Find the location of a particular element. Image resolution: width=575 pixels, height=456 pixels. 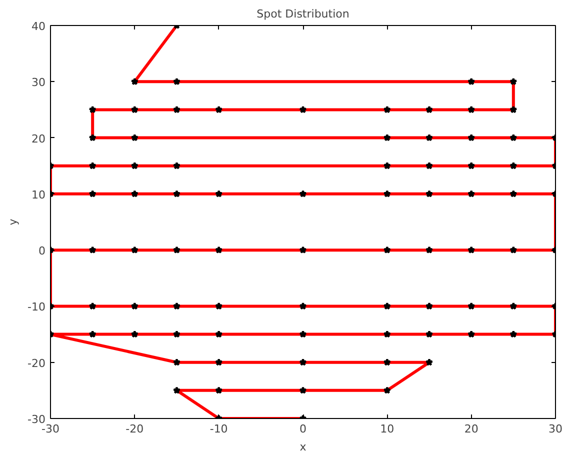

y-tick-label: -10 is located at coordinates (37, 307).